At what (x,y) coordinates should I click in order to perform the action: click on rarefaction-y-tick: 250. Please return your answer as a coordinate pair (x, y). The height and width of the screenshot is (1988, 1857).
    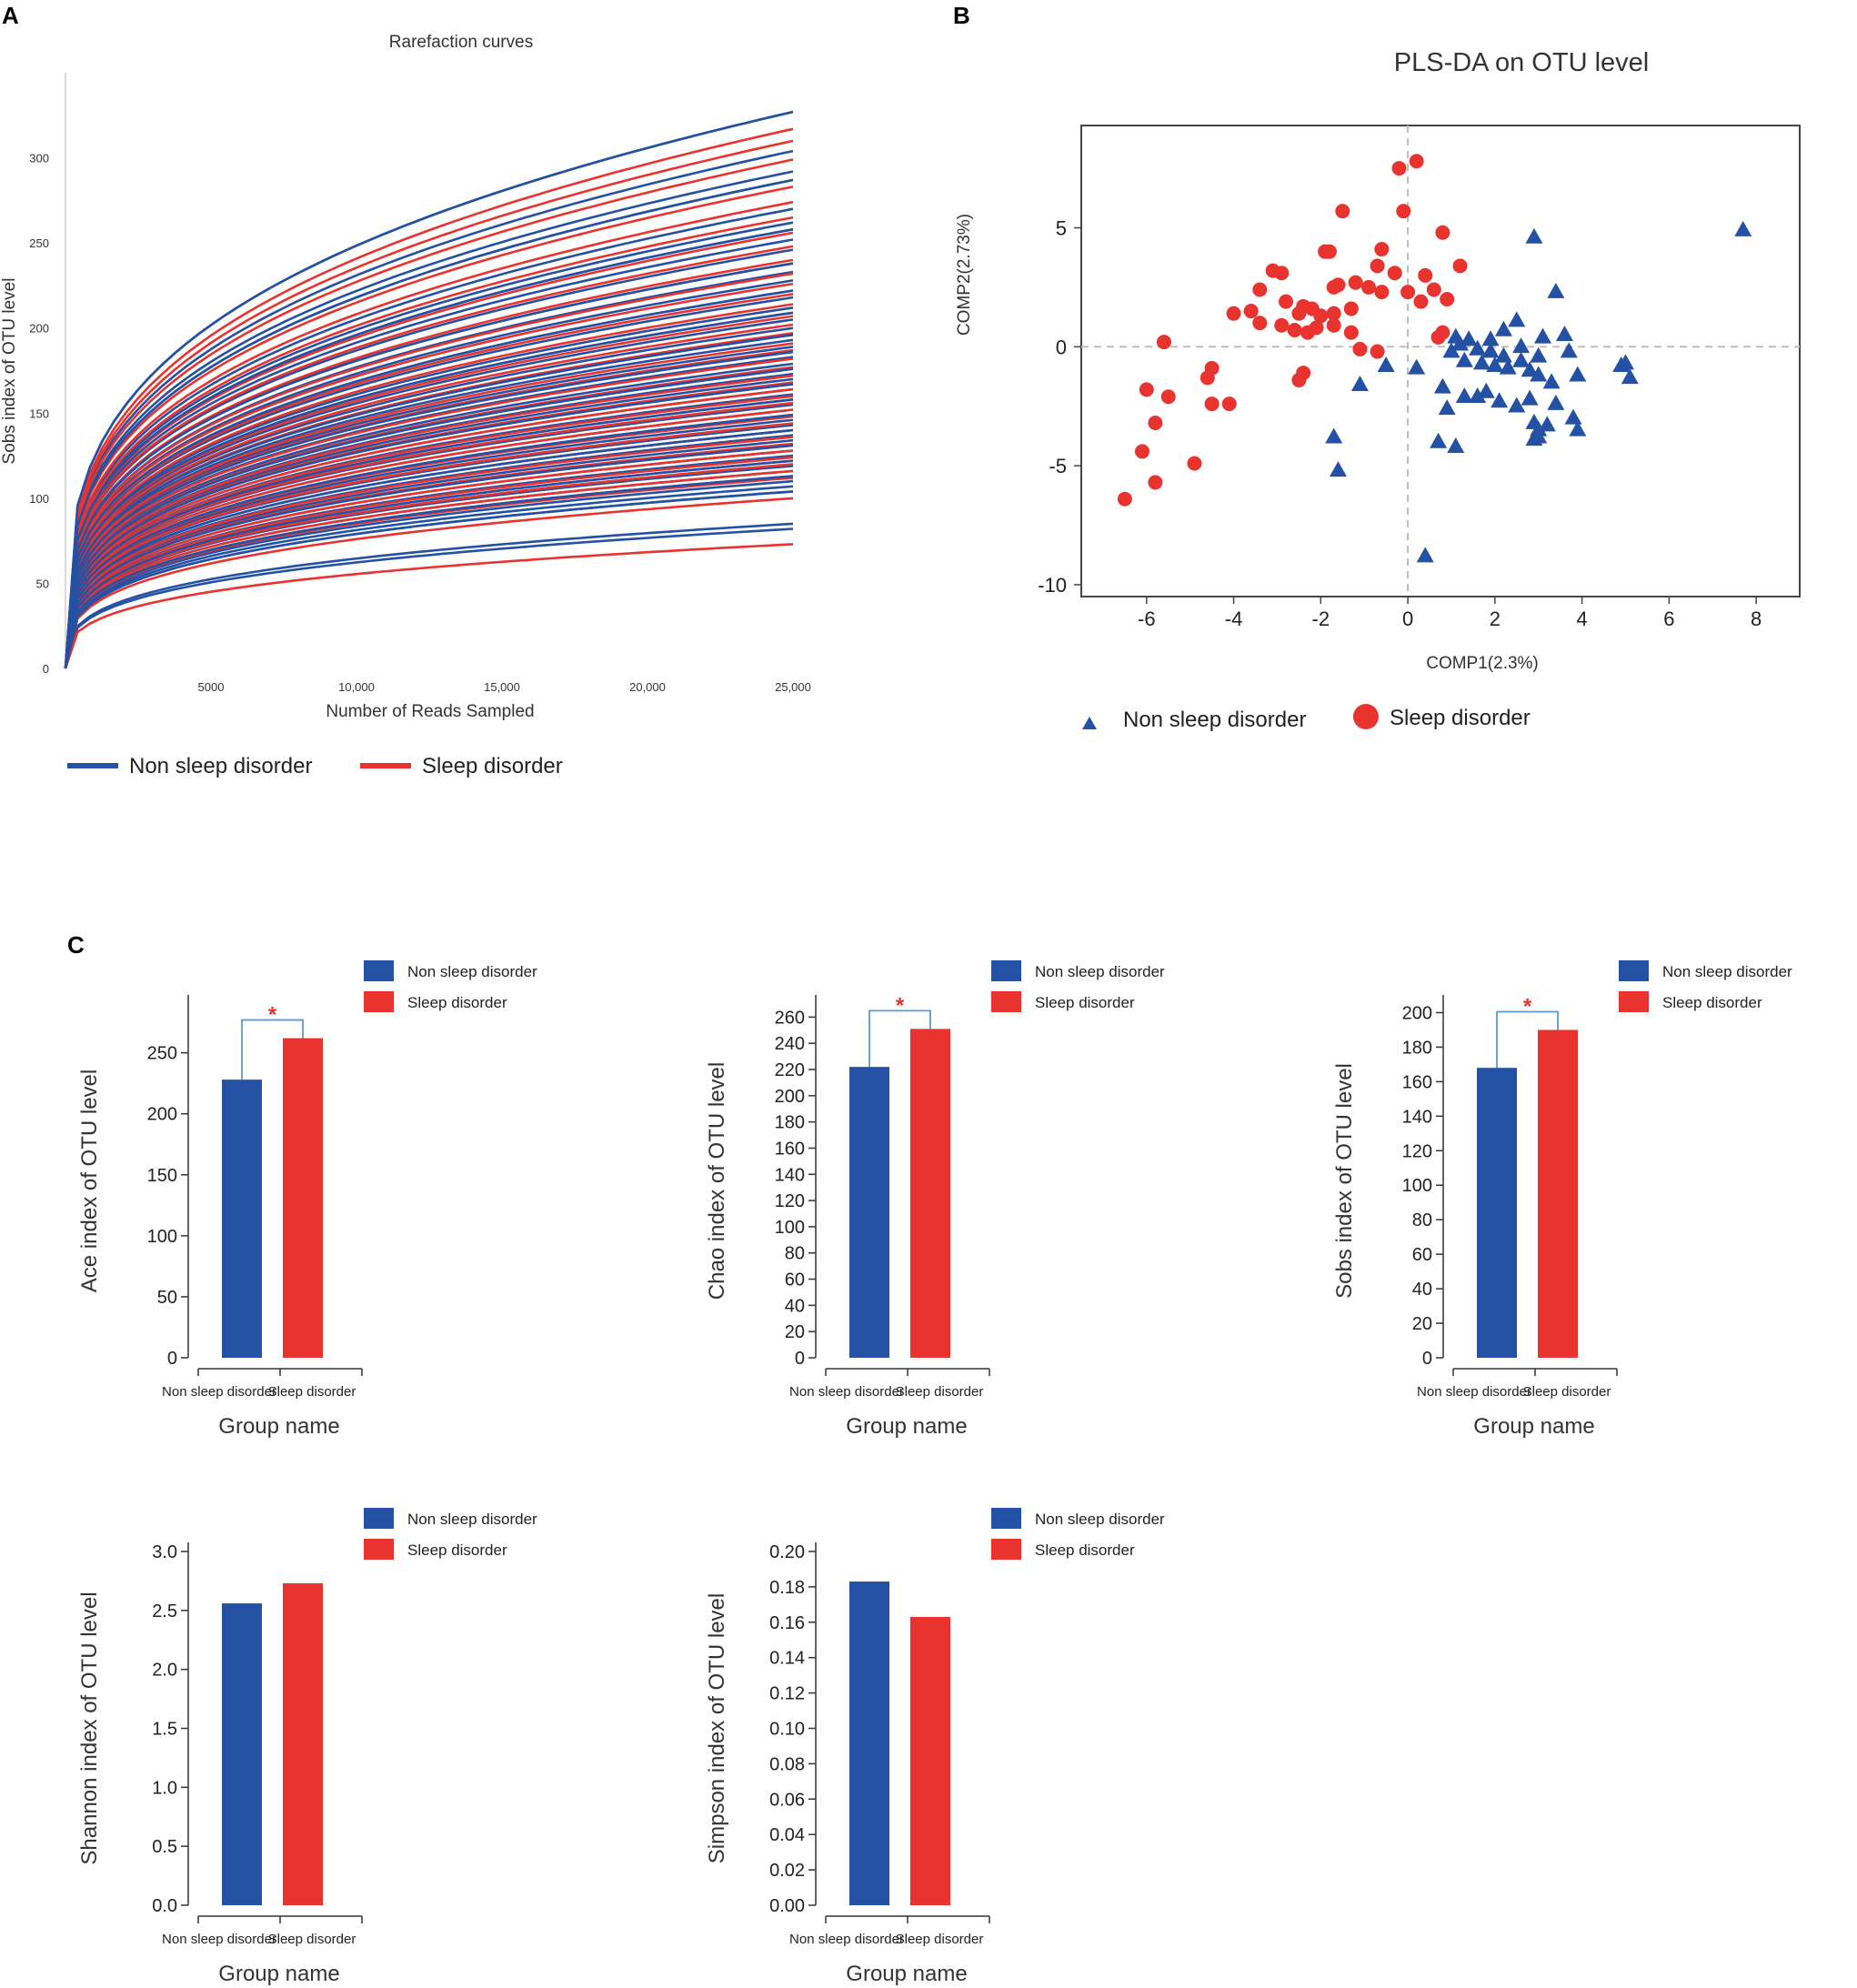
    Looking at the image, I should click on (39, 243).